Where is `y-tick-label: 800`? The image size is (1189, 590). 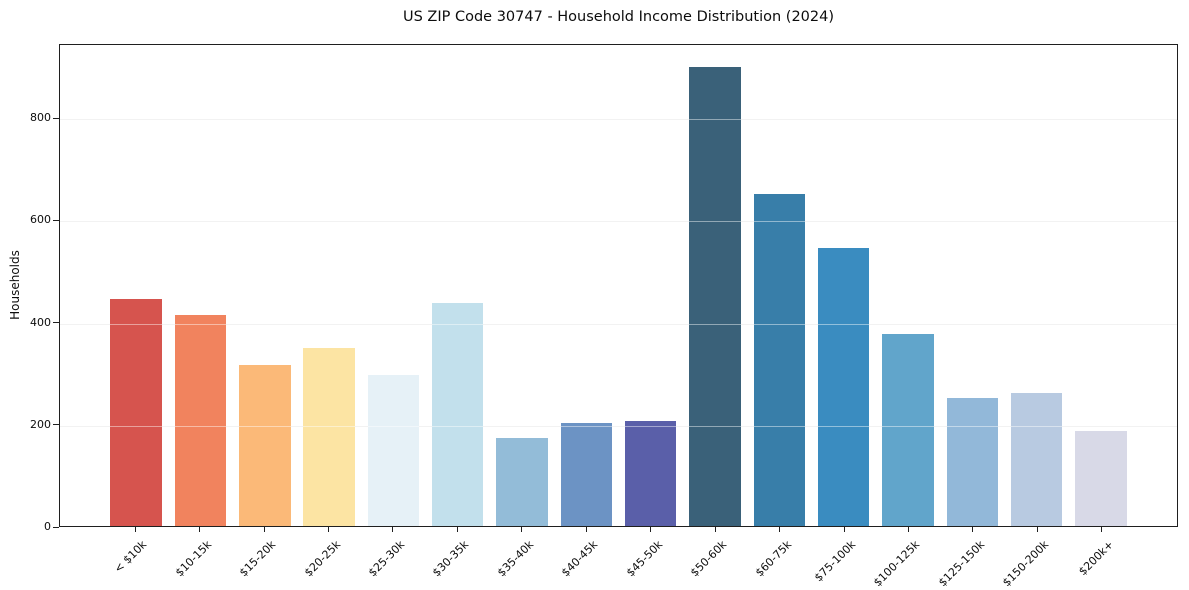
y-tick-label: 800 is located at coordinates (40, 118).